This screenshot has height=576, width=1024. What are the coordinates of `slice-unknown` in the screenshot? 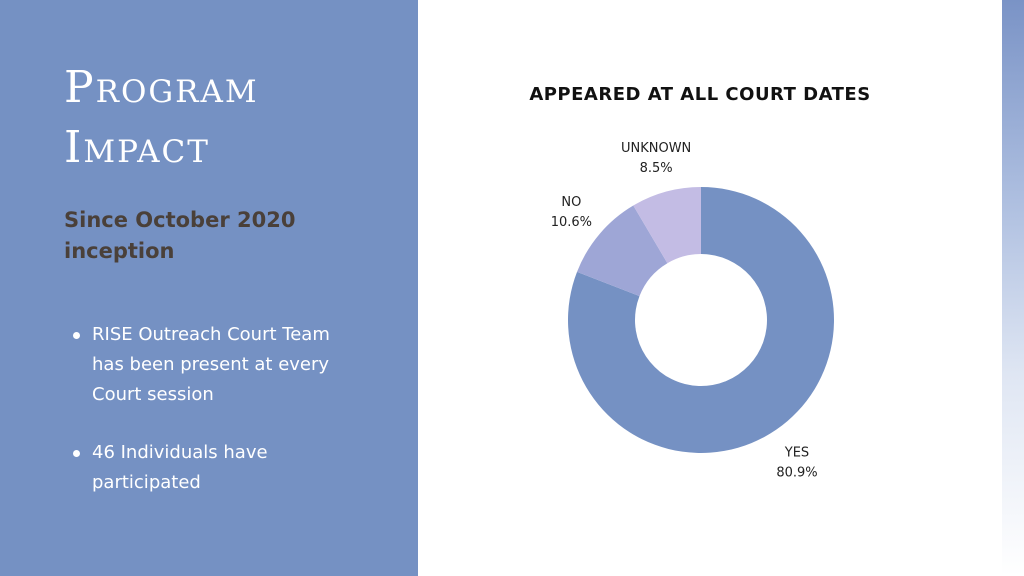 It's located at (667, 225).